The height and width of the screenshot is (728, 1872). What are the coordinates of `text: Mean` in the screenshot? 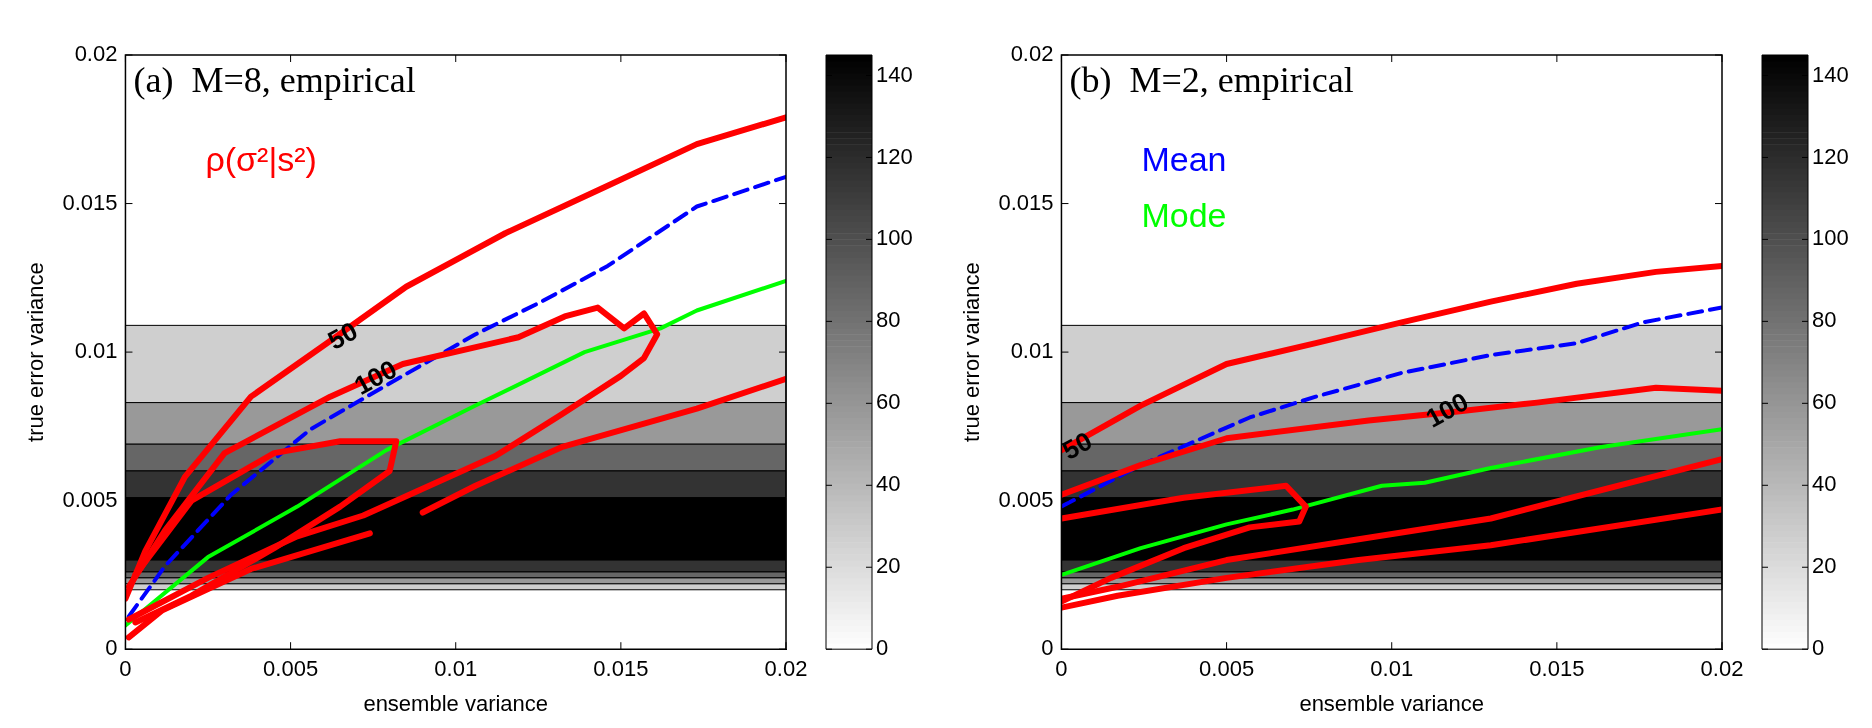 It's located at (1184, 159).